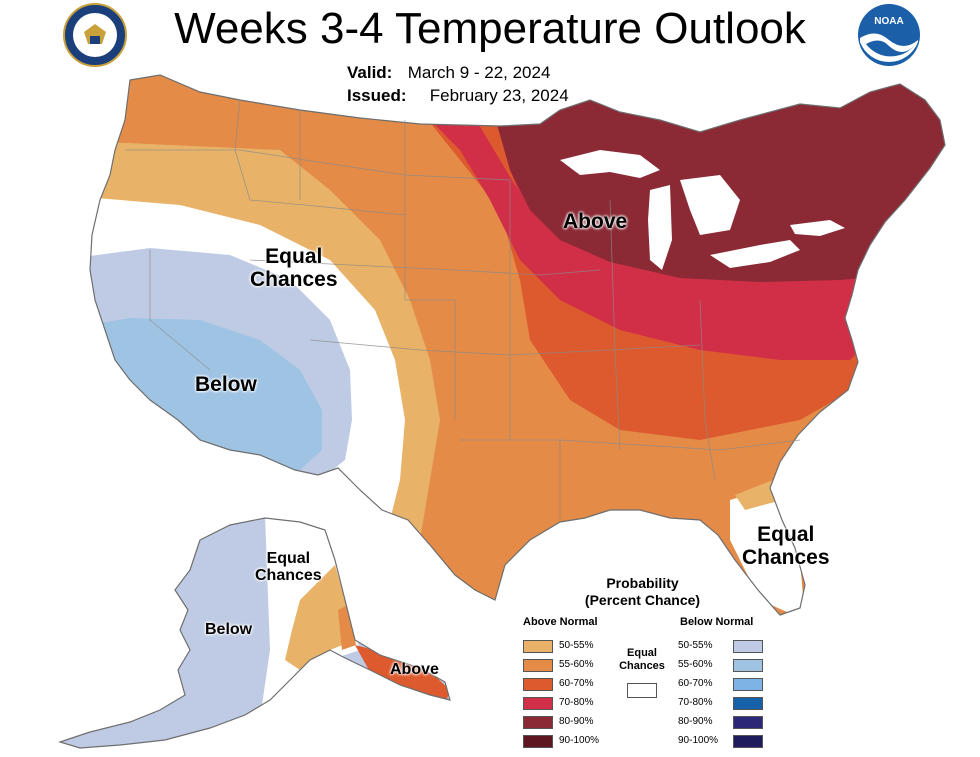 The image size is (980, 757). Describe the element at coordinates (576, 683) in the screenshot. I see `legend-label-above: 60-70%` at that location.